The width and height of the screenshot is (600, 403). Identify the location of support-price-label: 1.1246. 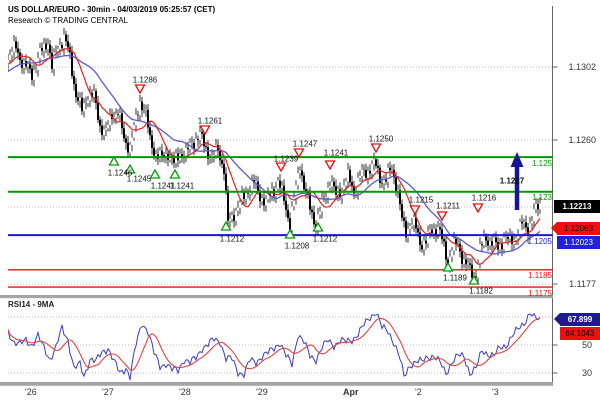
(120, 173).